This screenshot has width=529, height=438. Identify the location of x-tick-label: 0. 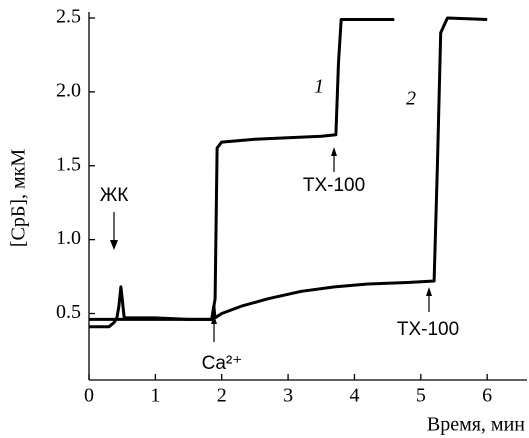
(89, 396).